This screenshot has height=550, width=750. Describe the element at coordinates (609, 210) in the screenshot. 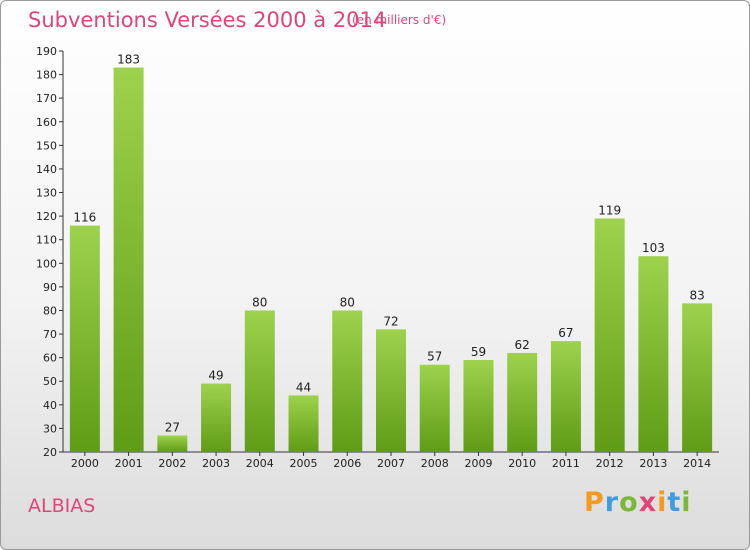

I see `data-label: 119` at that location.